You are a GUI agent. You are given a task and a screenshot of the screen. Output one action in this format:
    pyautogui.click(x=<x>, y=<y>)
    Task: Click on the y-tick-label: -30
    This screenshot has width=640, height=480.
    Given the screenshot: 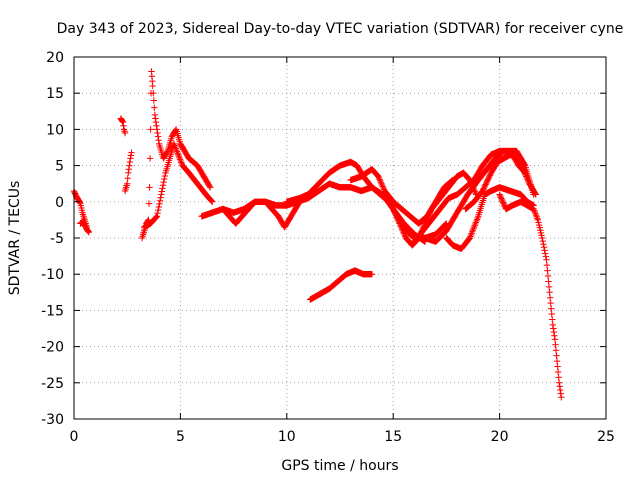 What is the action you would take?
    pyautogui.click(x=52, y=420)
    